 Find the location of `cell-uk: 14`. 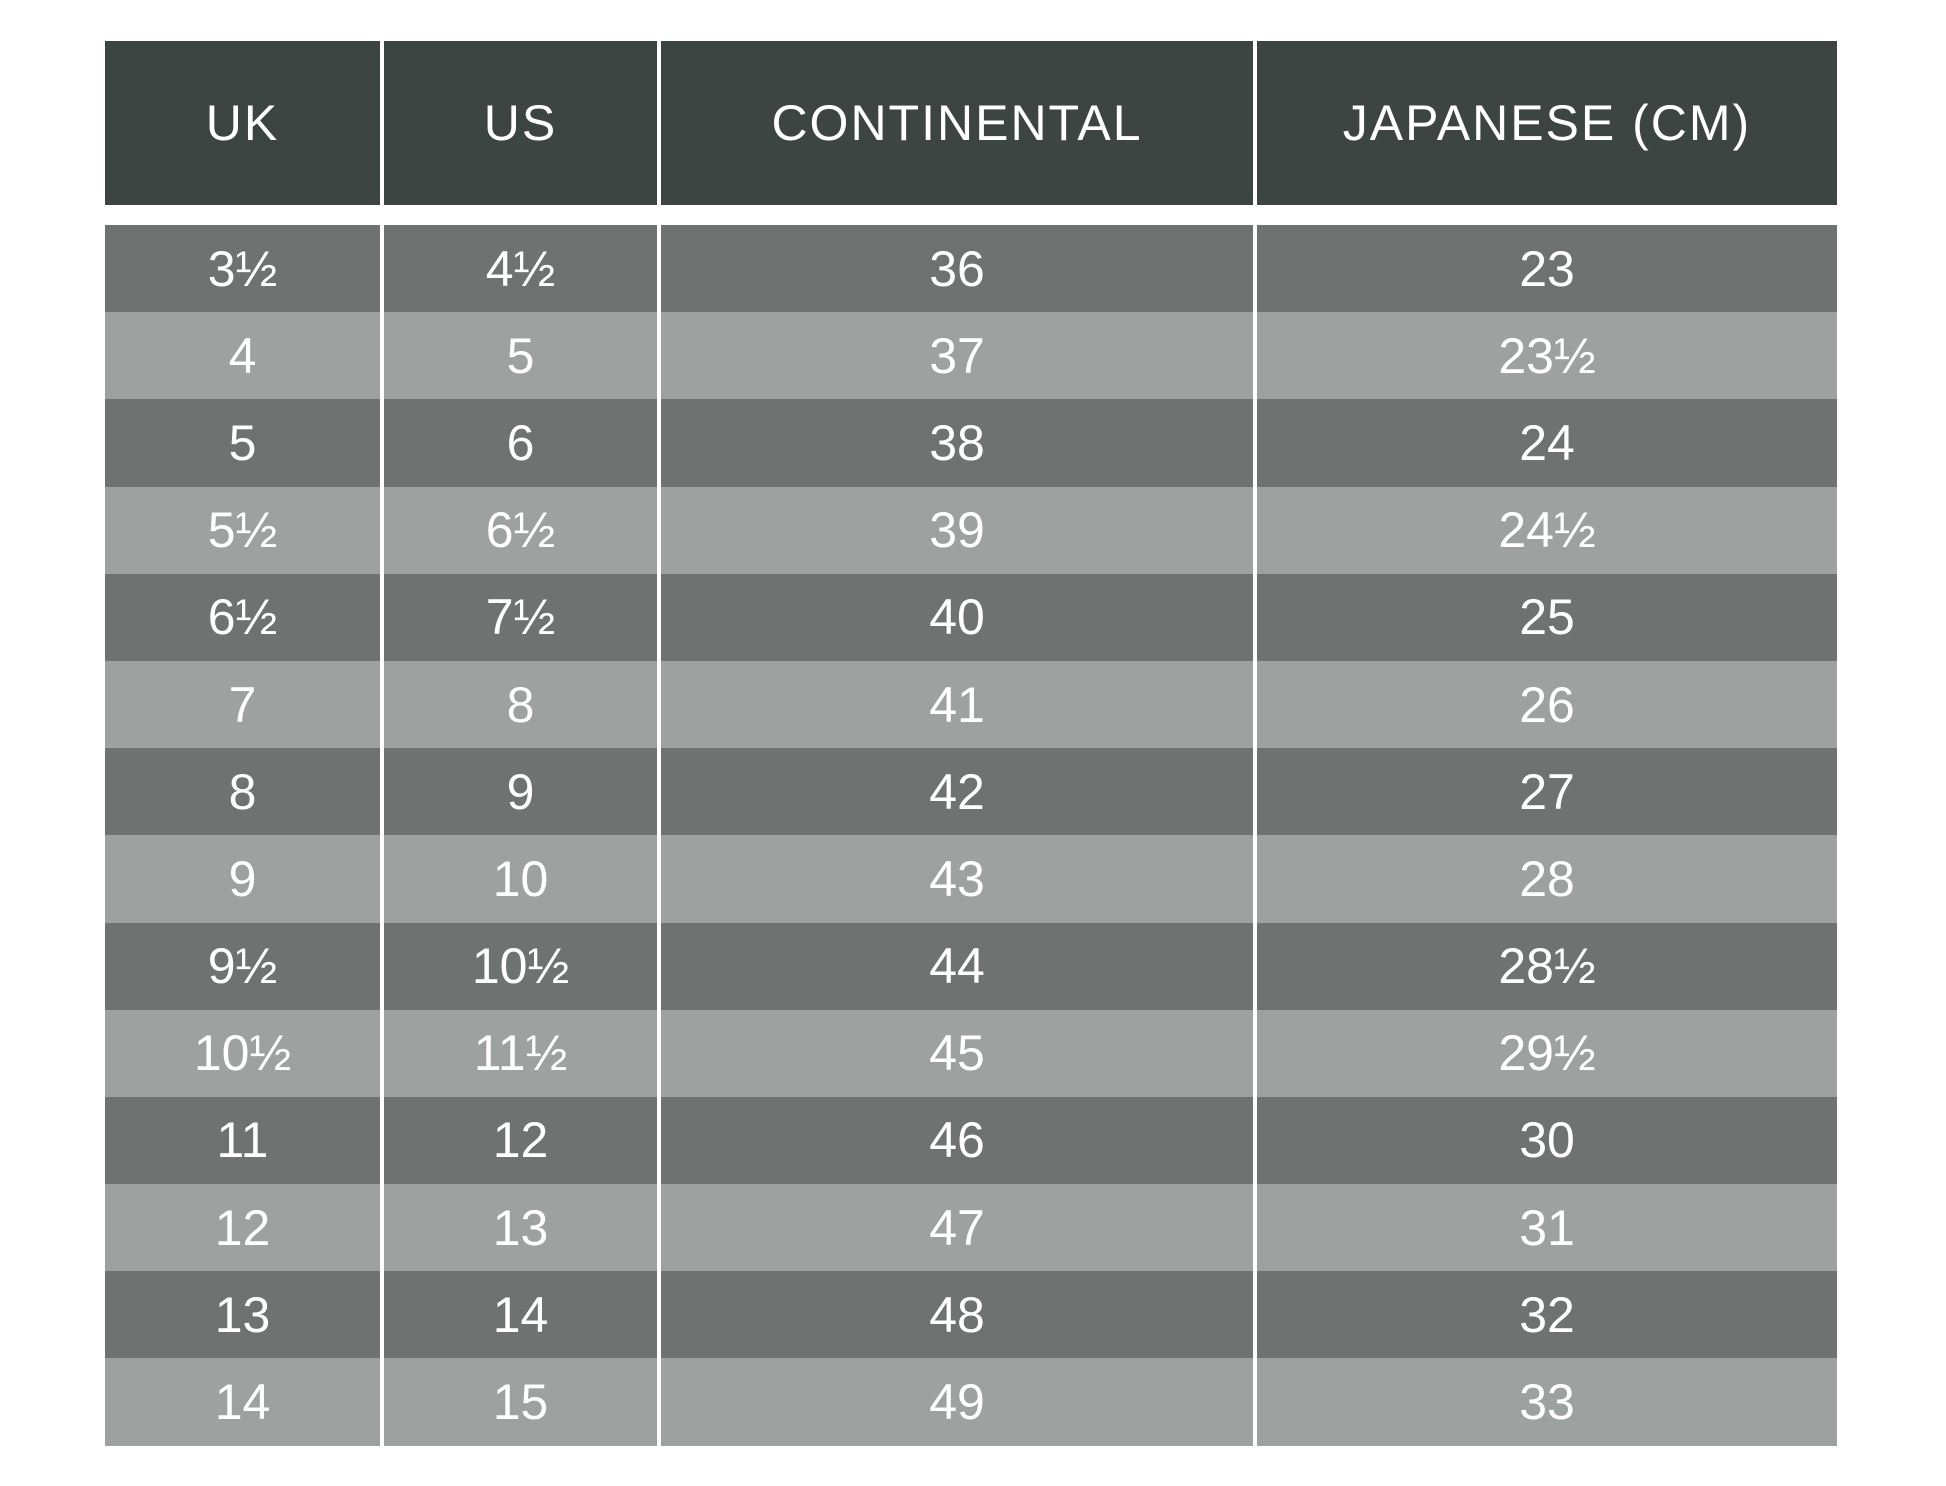

cell-uk: 14 is located at coordinates (242, 1402).